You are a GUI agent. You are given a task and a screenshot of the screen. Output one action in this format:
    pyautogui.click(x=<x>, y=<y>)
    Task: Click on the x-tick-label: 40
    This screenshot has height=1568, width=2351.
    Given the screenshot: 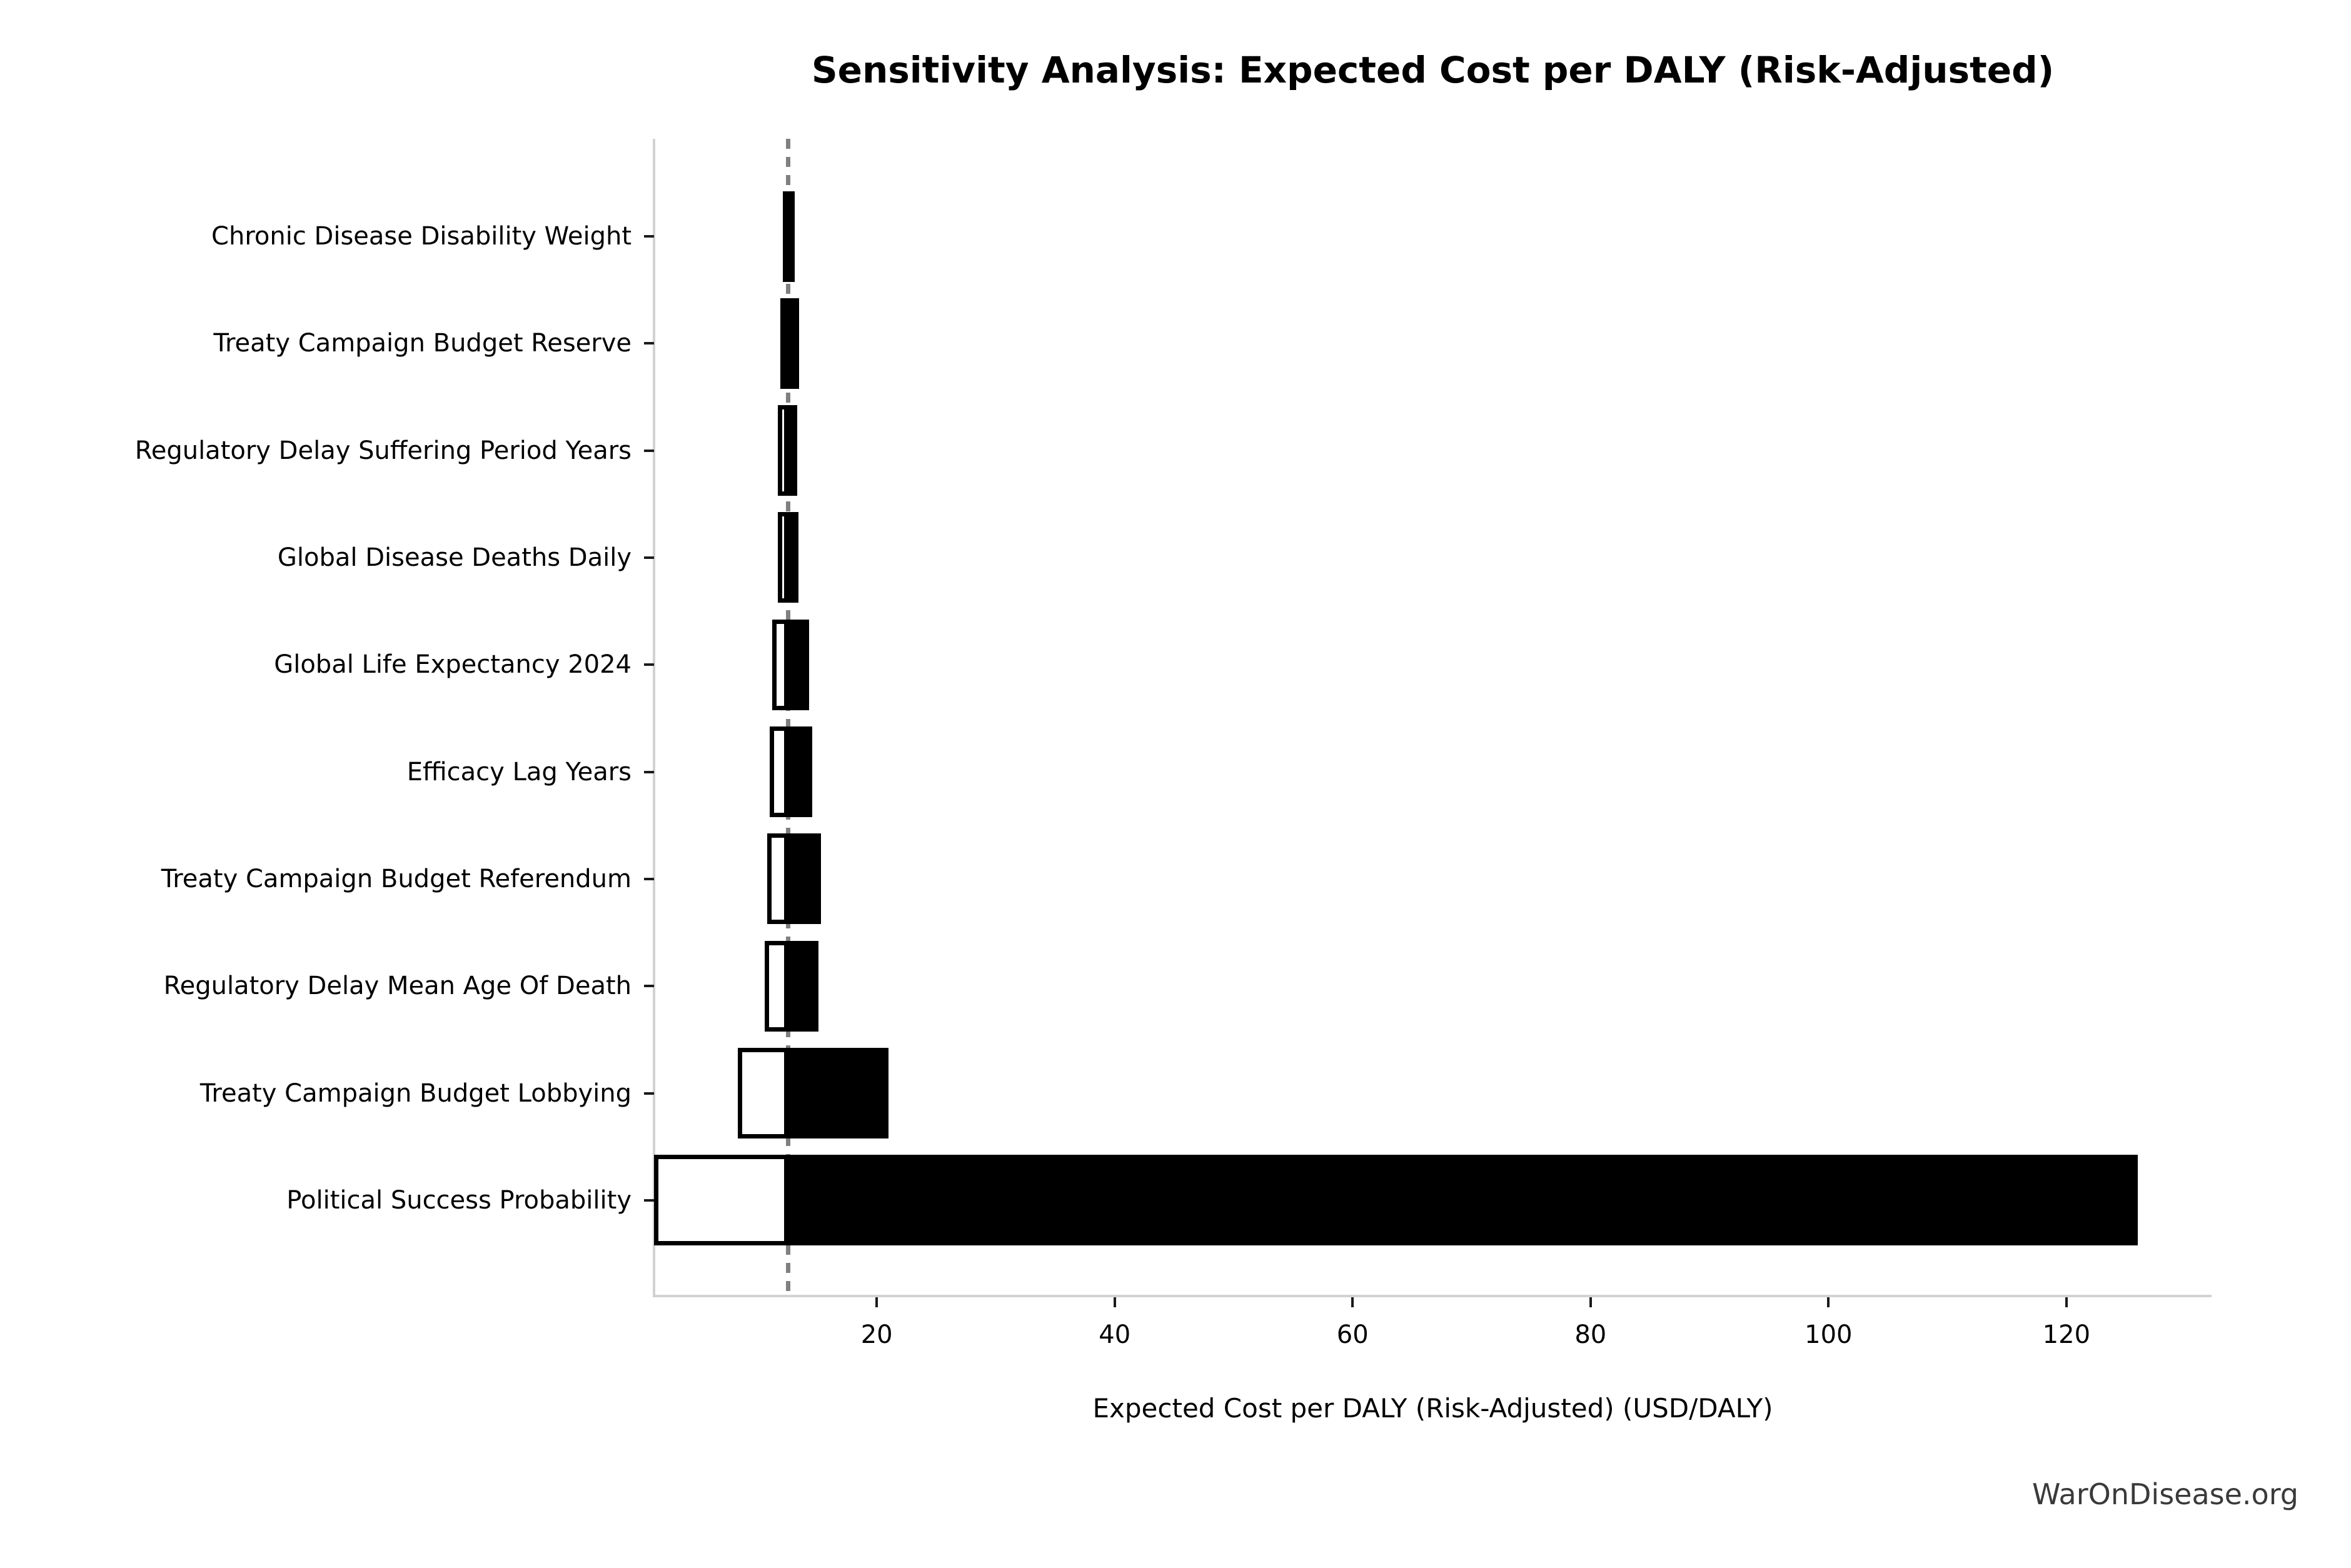 What is the action you would take?
    pyautogui.click(x=1115, y=1334)
    